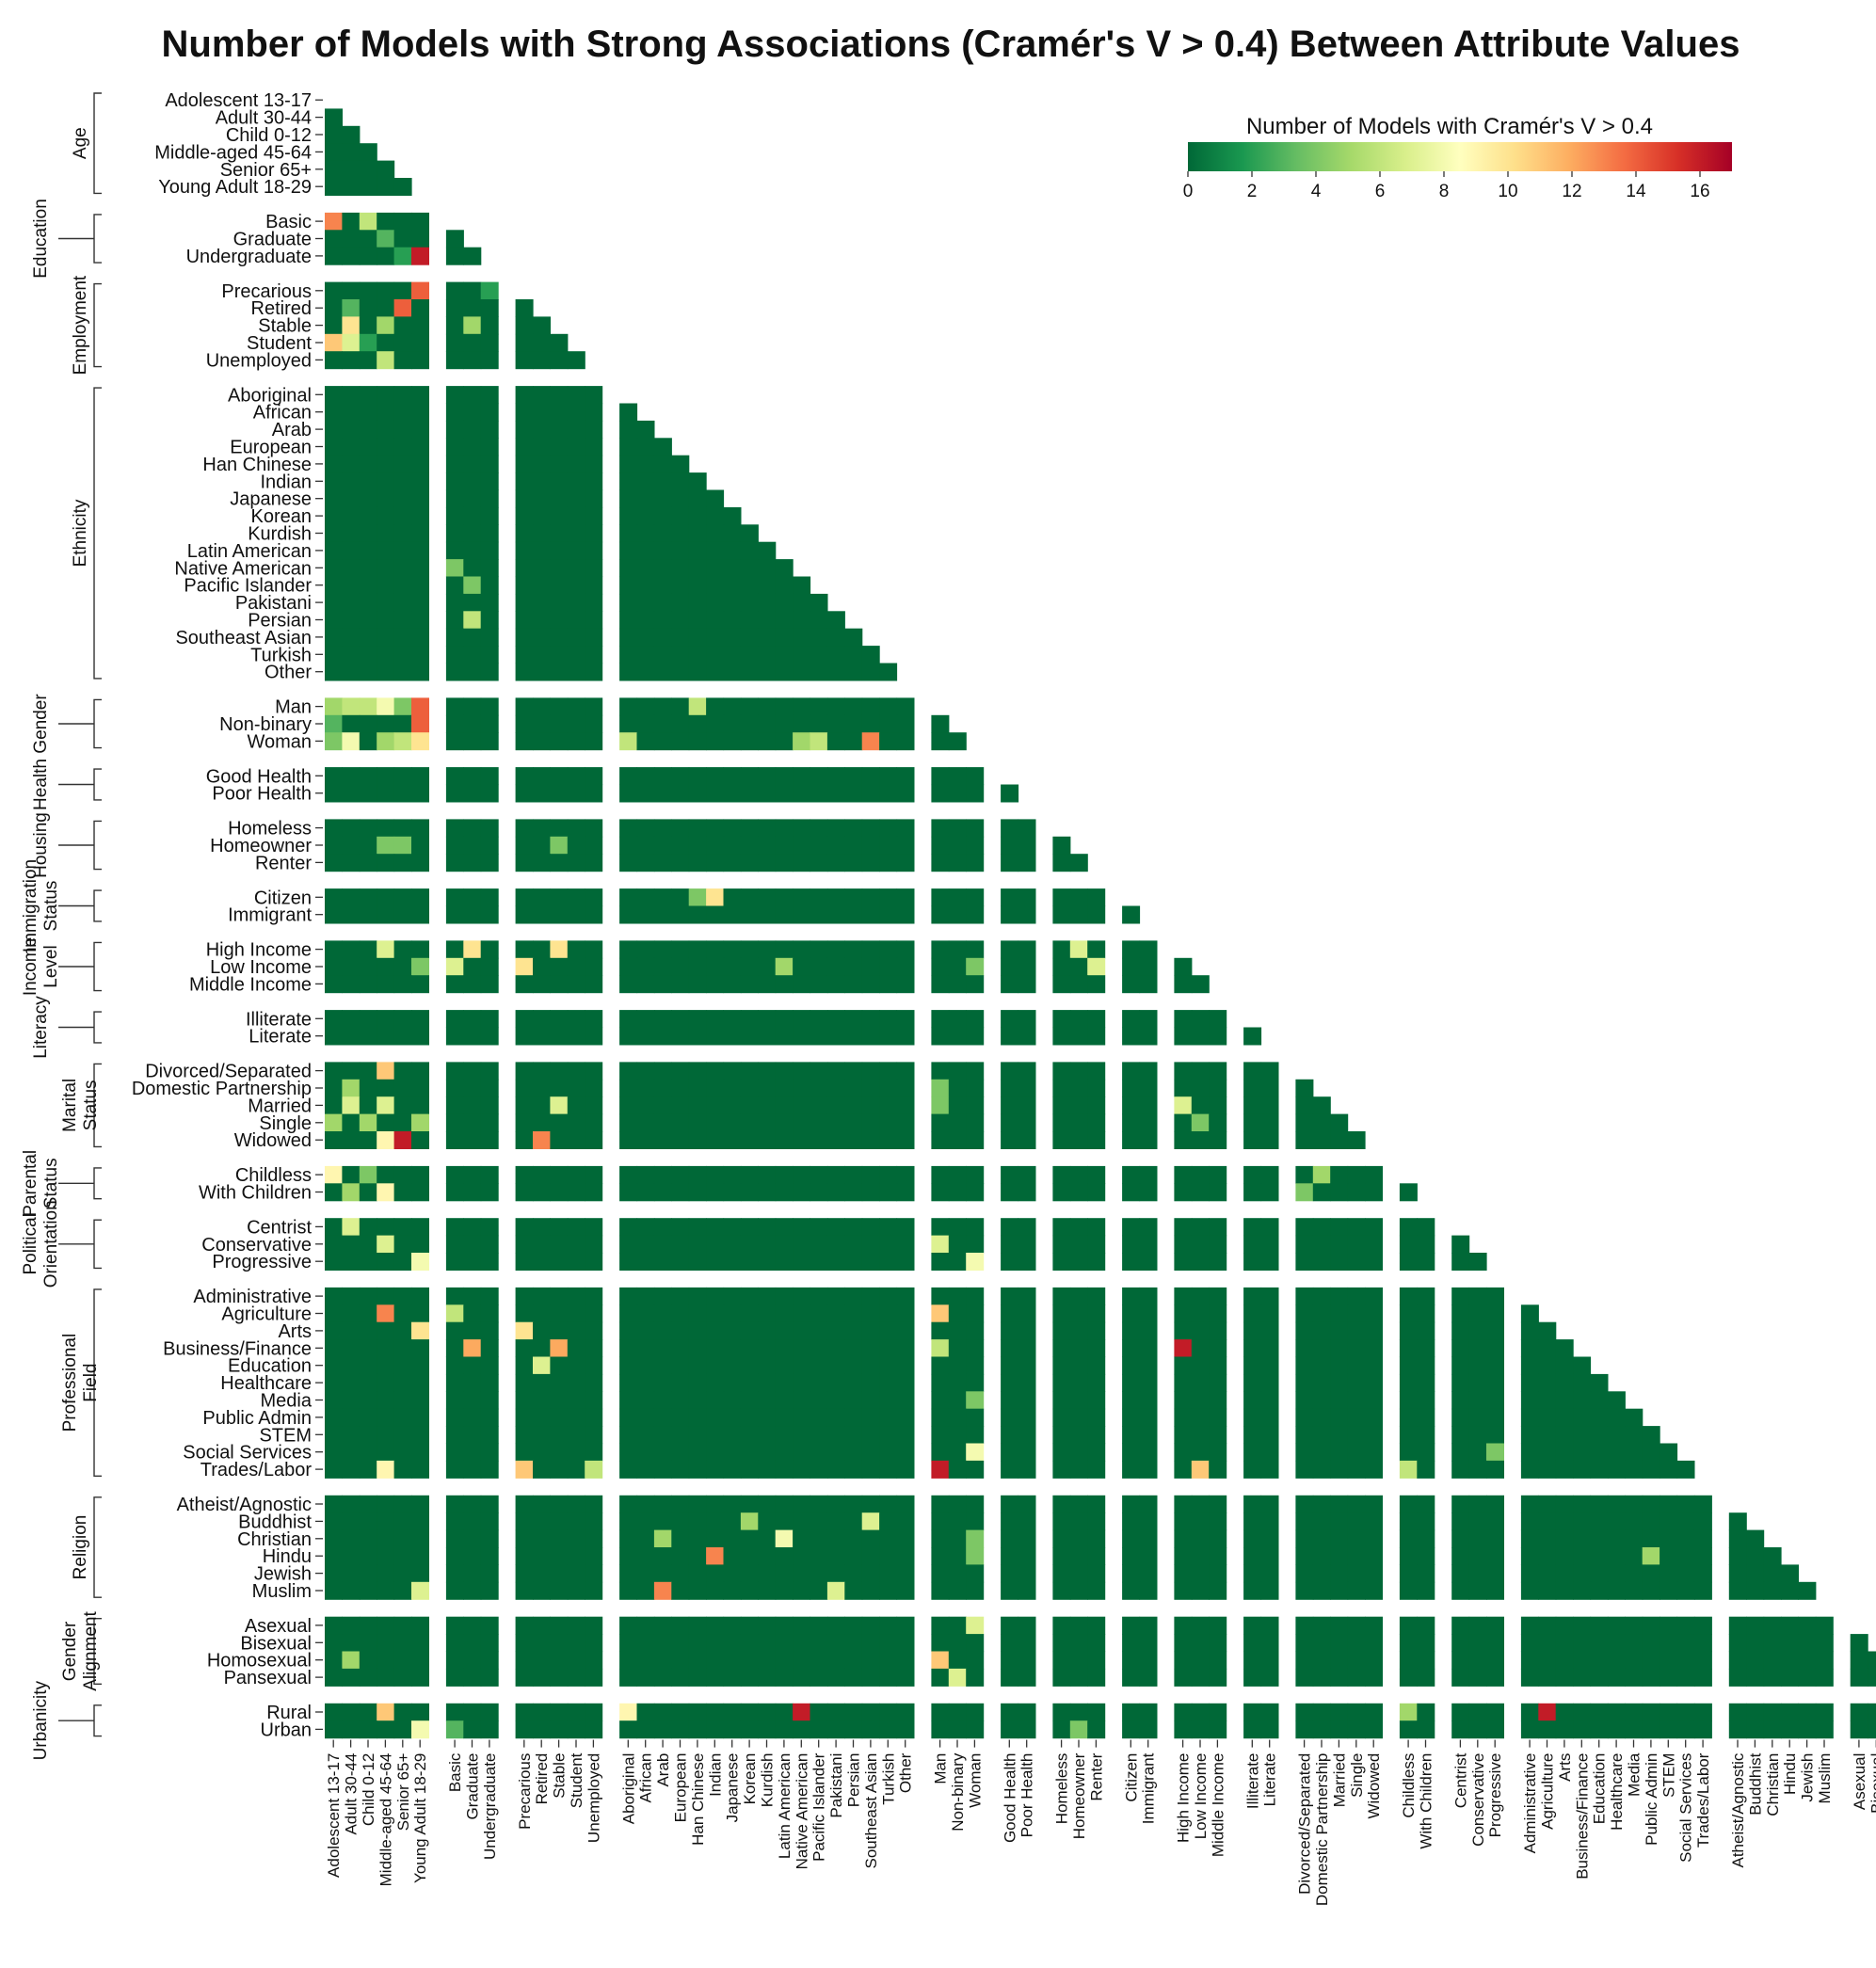 The width and height of the screenshot is (1876, 1968). I want to click on cell-jewish-x-latin-american, so click(784, 1573).